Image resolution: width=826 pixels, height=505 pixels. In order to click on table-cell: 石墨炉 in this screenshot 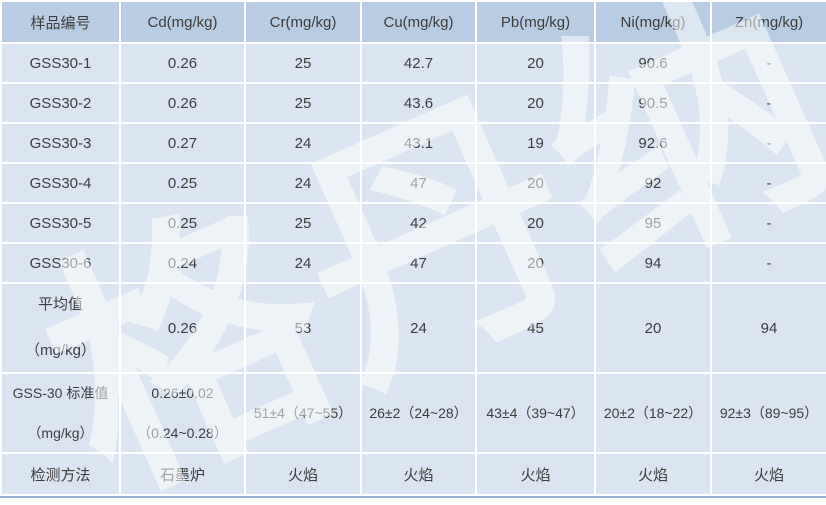, I will do `click(182, 474)`.